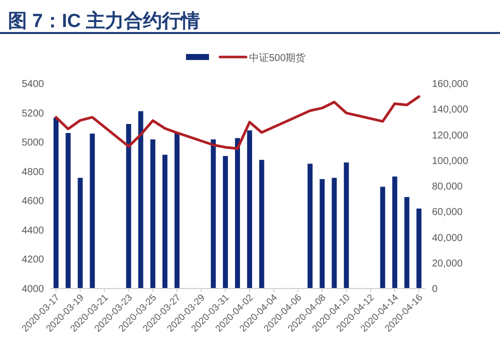 The image size is (500, 345). Describe the element at coordinates (33, 202) in the screenshot. I see `y-tick-label: 4600` at that location.